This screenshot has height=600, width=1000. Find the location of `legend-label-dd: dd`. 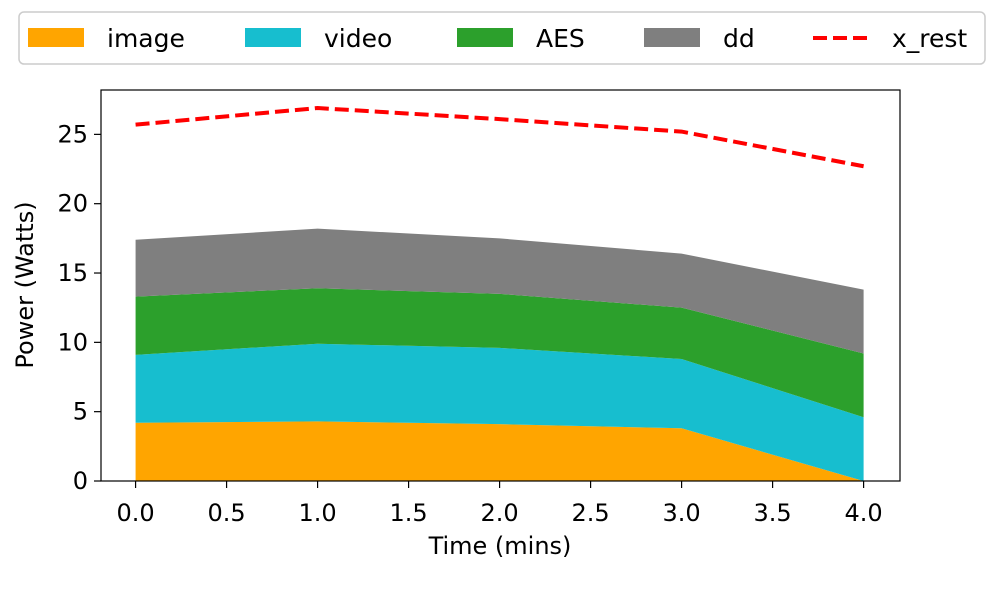

legend-label-dd: dd is located at coordinates (739, 38).